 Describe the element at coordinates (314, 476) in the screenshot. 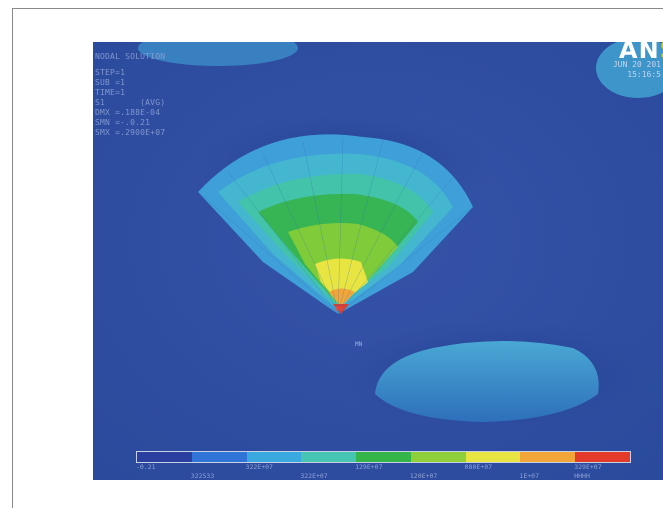

I see `legend-label-bottom: 322E+07` at that location.